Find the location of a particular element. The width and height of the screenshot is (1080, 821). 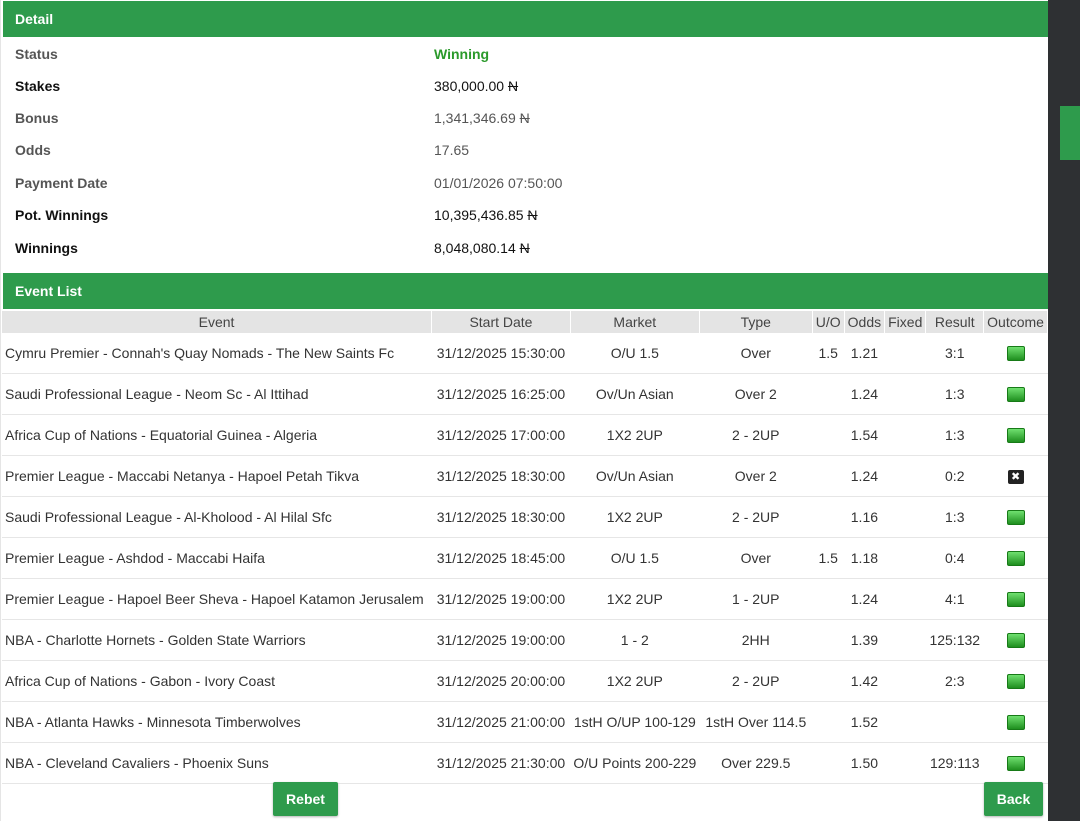

bet-type: 1stH Over 114.5 is located at coordinates (756, 722).